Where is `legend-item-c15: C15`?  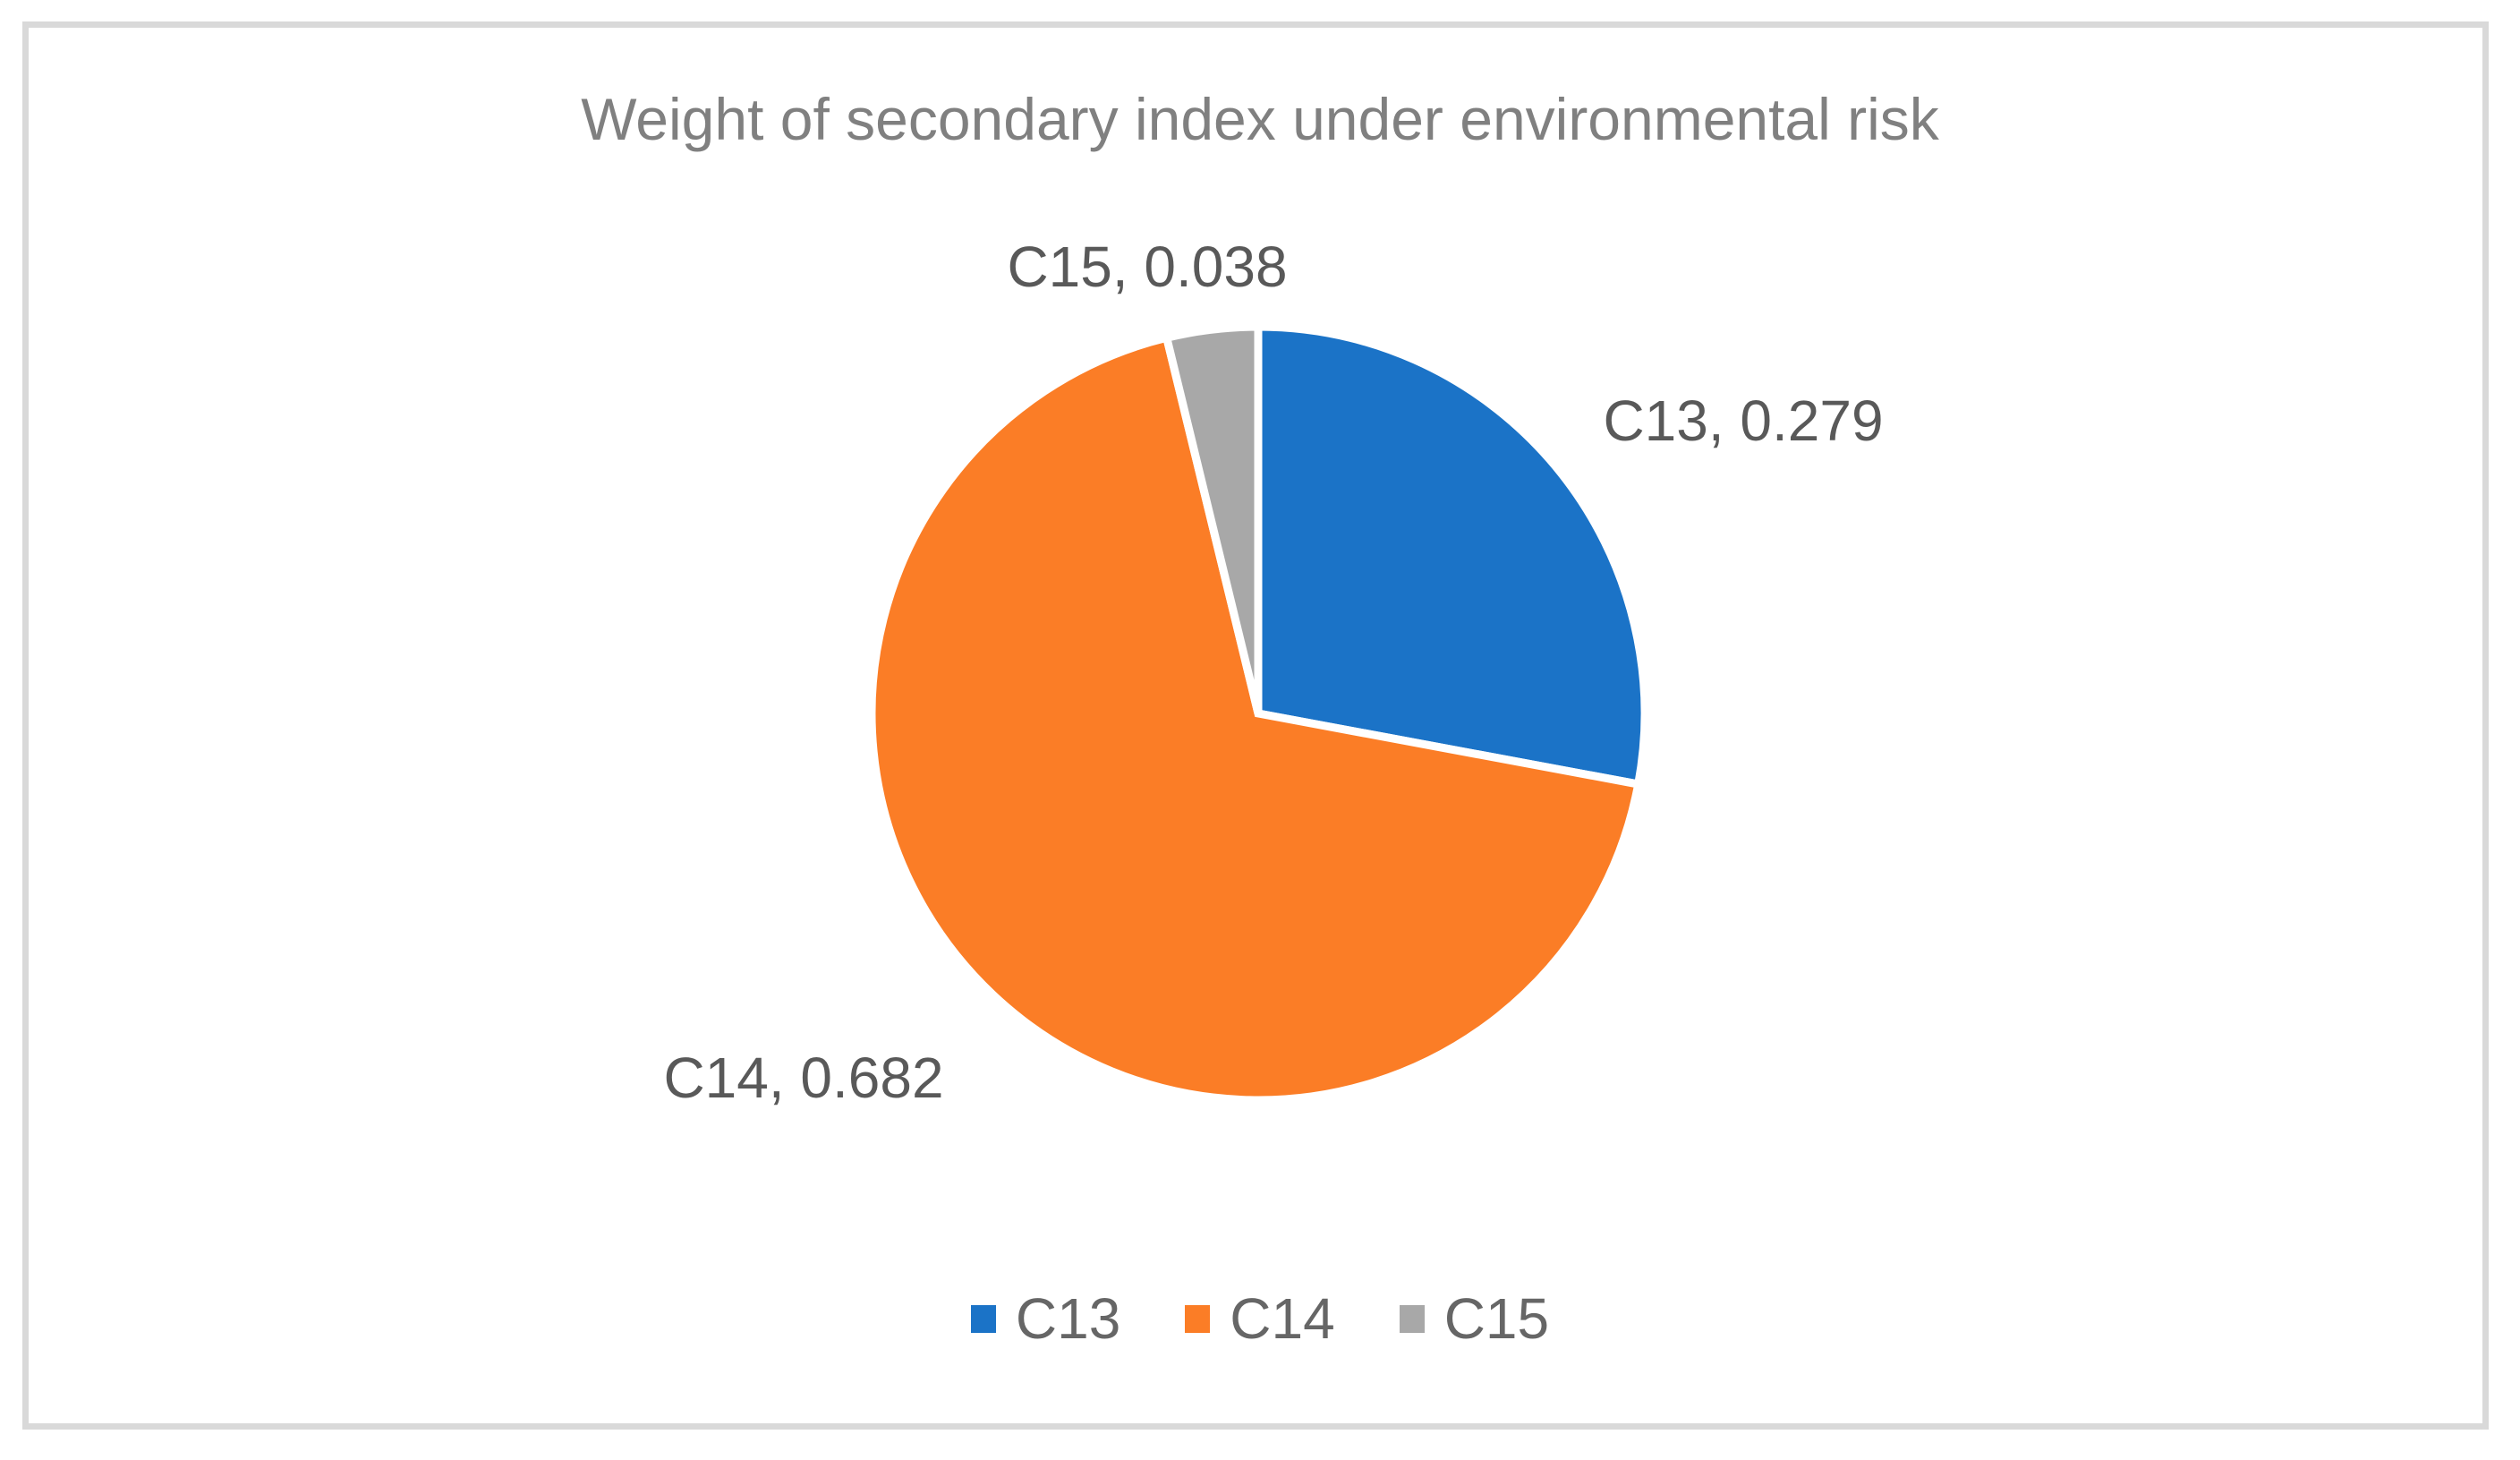 legend-item-c15: C15 is located at coordinates (1475, 1318).